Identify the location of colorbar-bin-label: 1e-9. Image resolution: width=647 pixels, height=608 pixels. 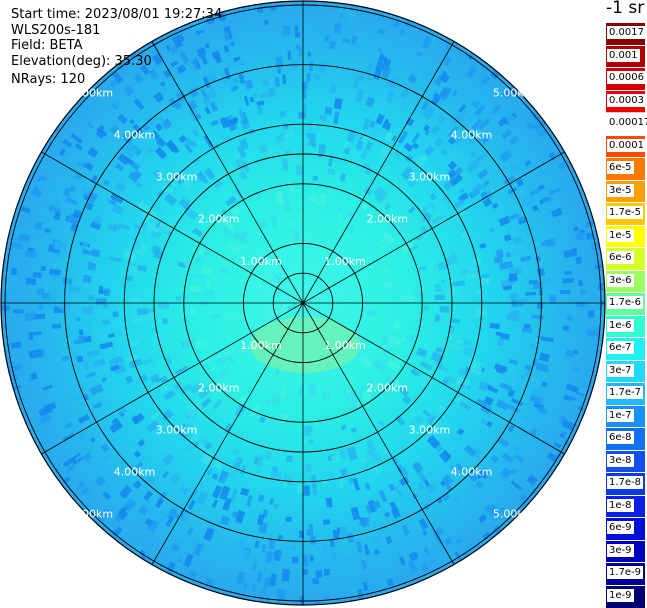
(620, 595).